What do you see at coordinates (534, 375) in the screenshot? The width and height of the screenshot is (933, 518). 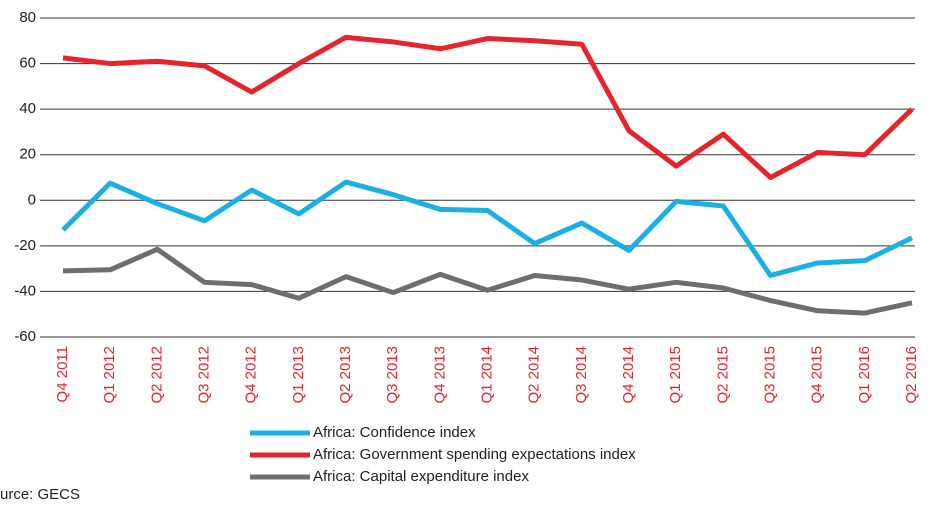 I see `x-tick-label: Q2 2014` at bounding box center [534, 375].